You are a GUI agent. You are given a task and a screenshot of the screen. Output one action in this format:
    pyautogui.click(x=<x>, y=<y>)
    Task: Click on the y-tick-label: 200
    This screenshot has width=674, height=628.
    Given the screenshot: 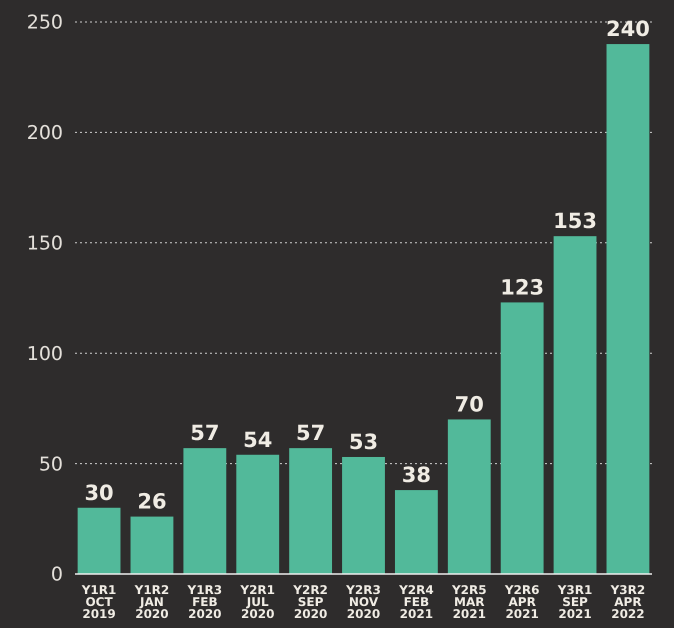 What is the action you would take?
    pyautogui.click(x=44, y=133)
    